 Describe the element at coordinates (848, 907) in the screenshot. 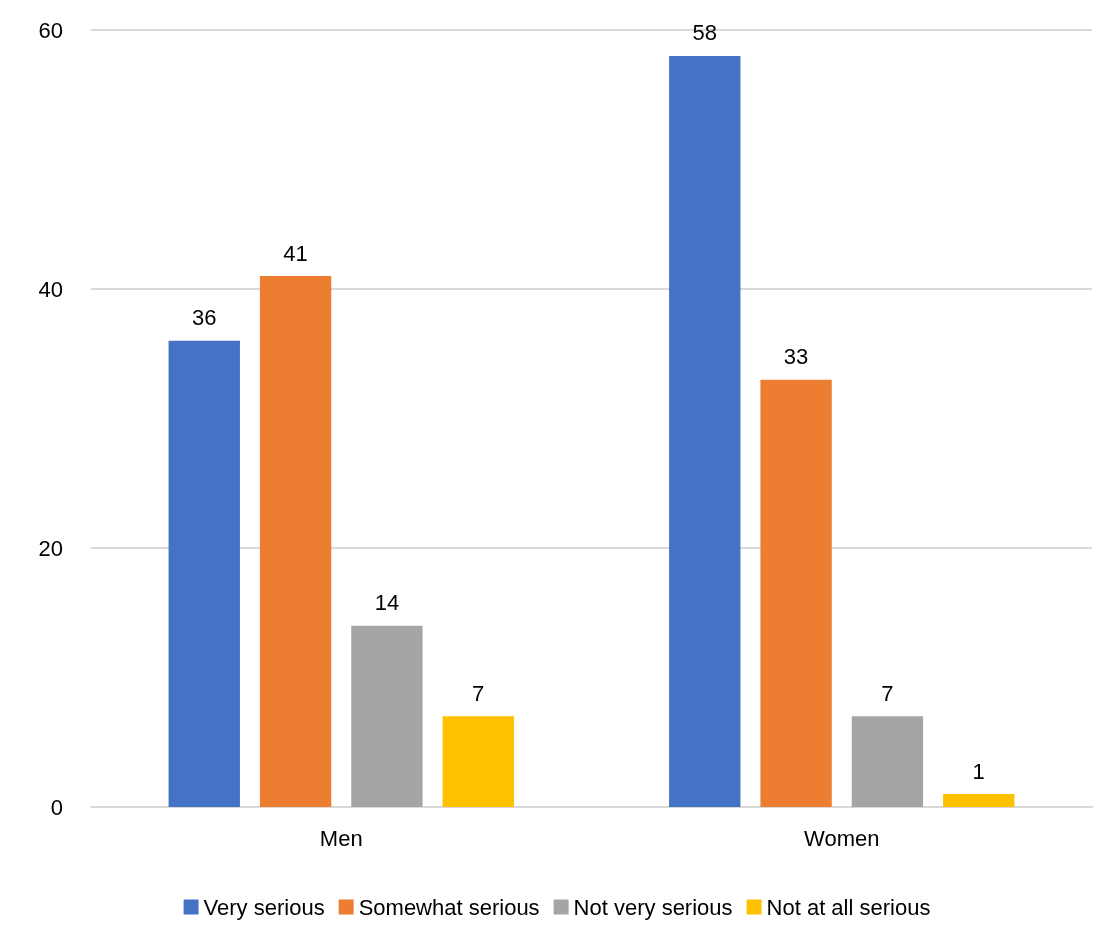

I see `legend-label: Not at all serious` at that location.